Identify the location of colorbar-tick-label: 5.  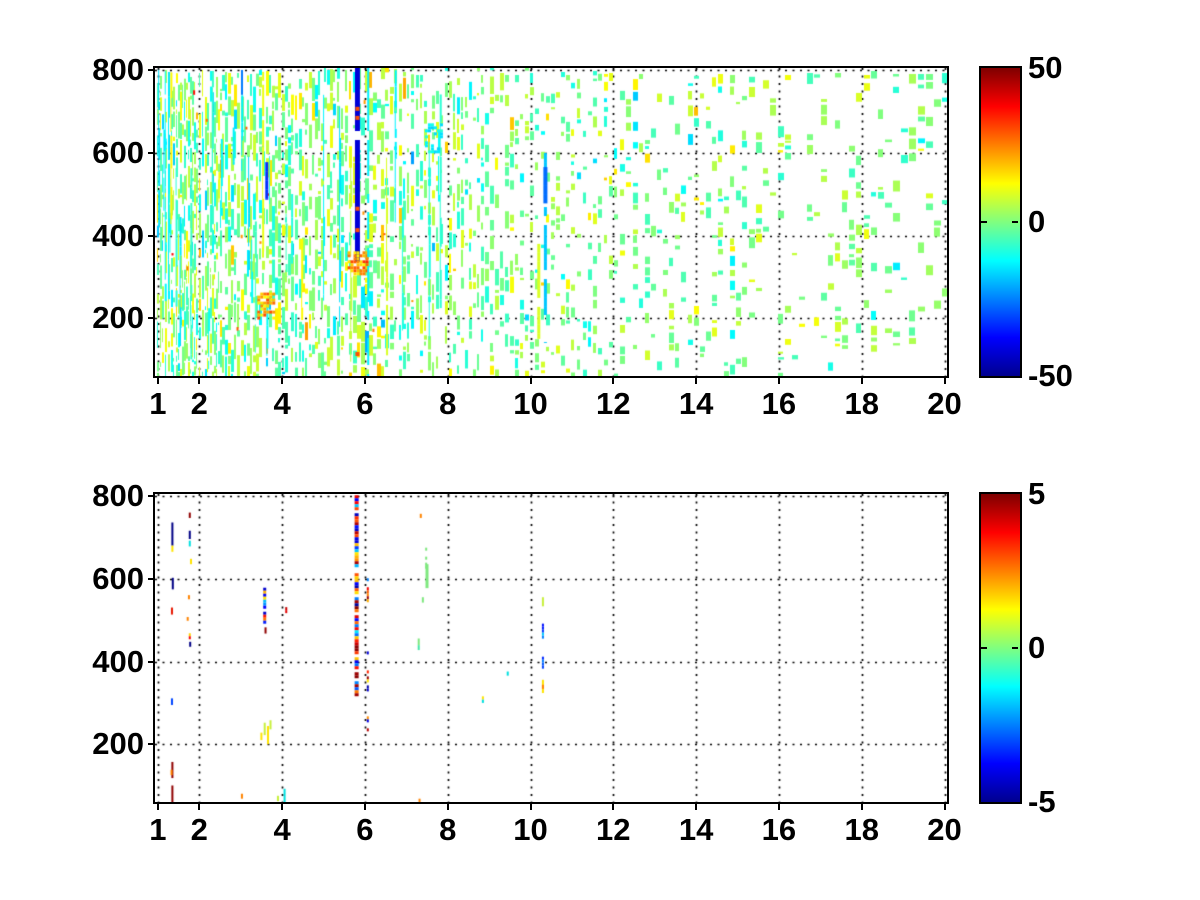
(1037, 493).